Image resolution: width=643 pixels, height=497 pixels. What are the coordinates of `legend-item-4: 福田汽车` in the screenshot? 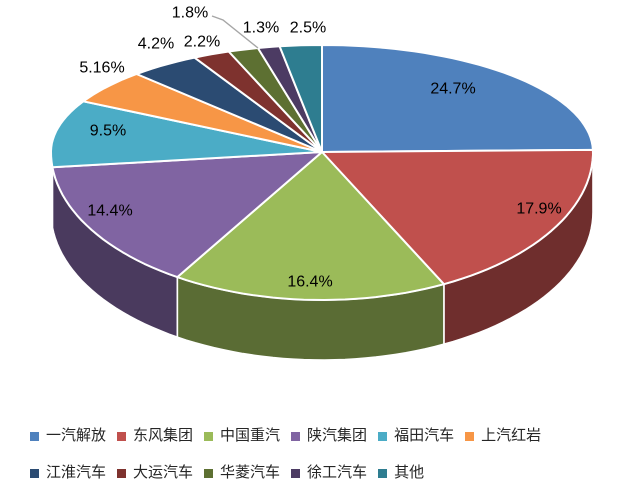 It's located at (416, 436).